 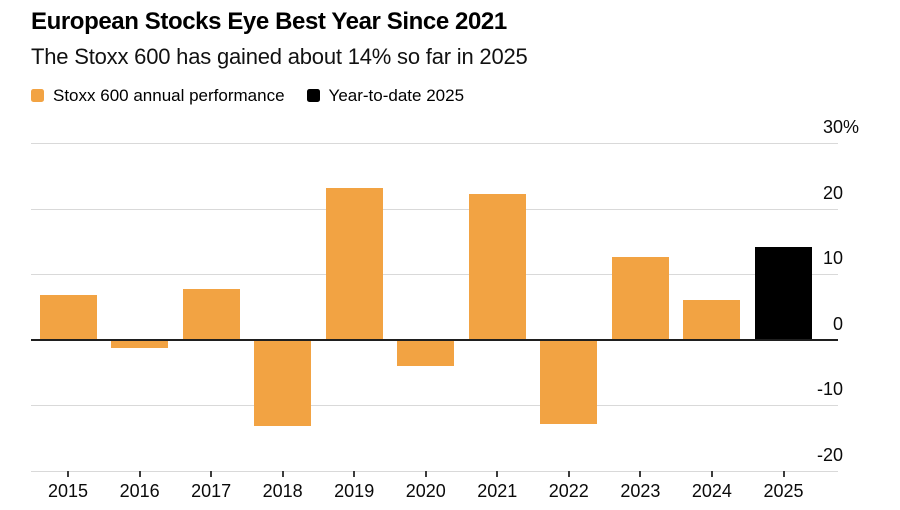 I want to click on x-axis-label: 2022, so click(x=568, y=491).